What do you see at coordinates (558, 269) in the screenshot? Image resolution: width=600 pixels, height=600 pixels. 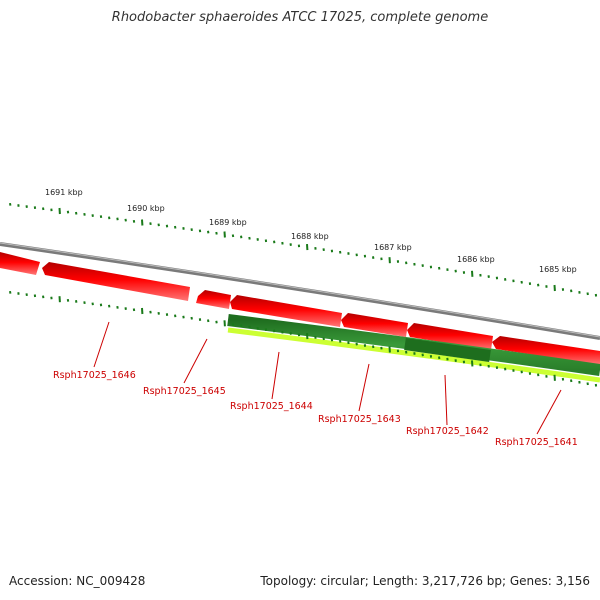 I see `scale-label: 1685 kbp` at bounding box center [558, 269].